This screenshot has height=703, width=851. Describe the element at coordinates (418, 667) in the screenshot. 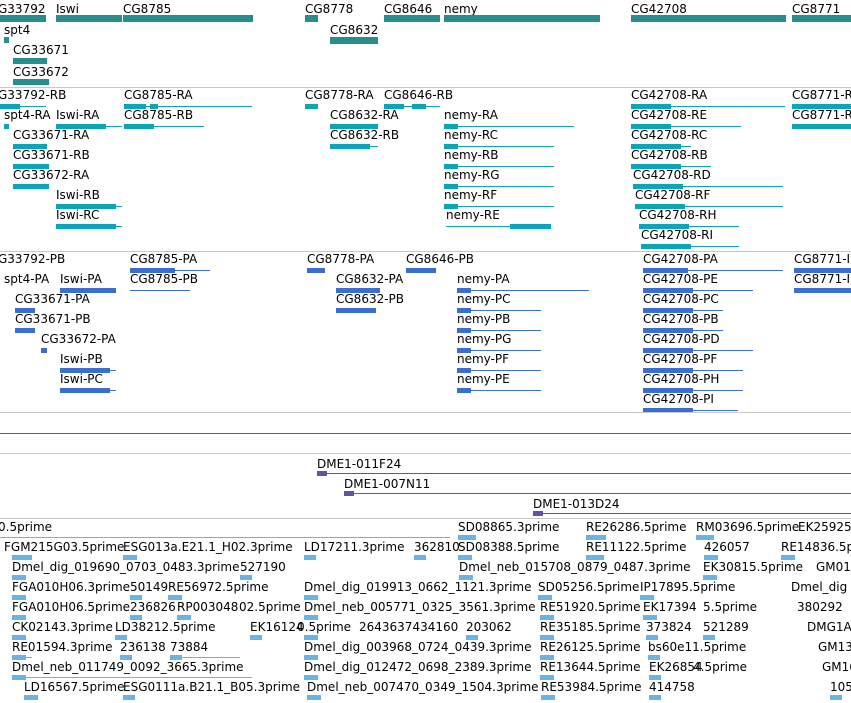

I see `est-label: Dmel_dig_012472_0698_2389.3prime` at that location.